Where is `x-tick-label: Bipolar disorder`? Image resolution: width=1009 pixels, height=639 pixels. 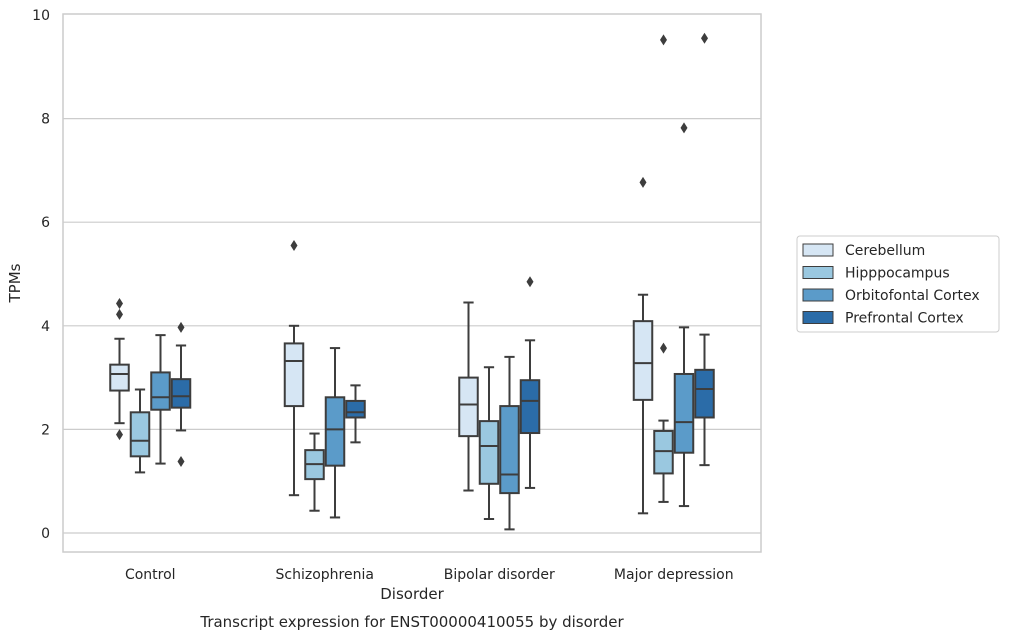 x-tick-label: Bipolar disorder is located at coordinates (499, 575).